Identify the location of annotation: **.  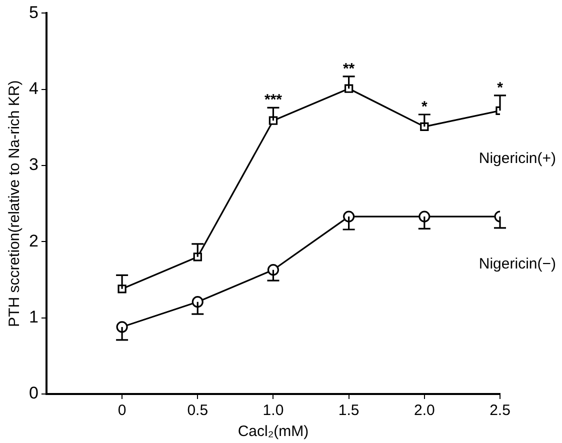
(348, 69).